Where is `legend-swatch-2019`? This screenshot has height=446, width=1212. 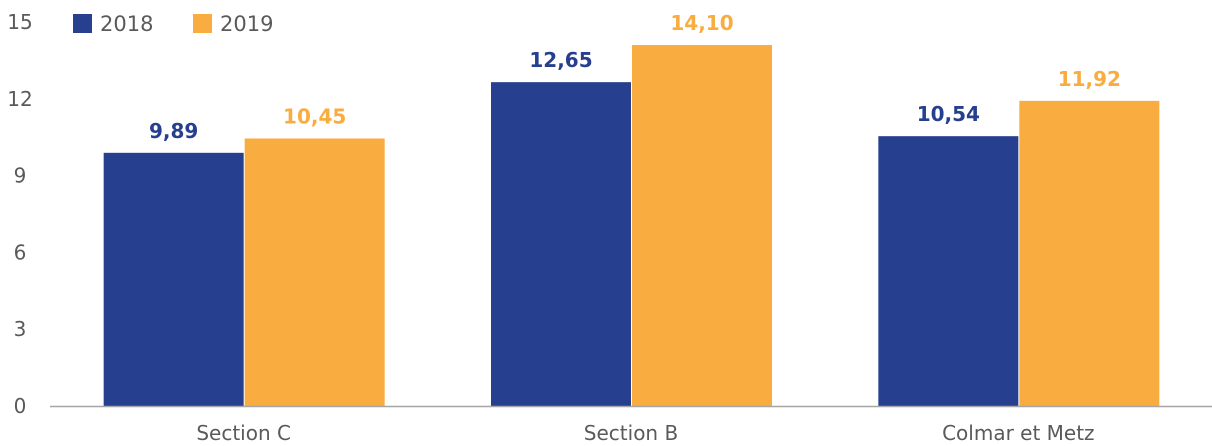
legend-swatch-2019 is located at coordinates (202, 23).